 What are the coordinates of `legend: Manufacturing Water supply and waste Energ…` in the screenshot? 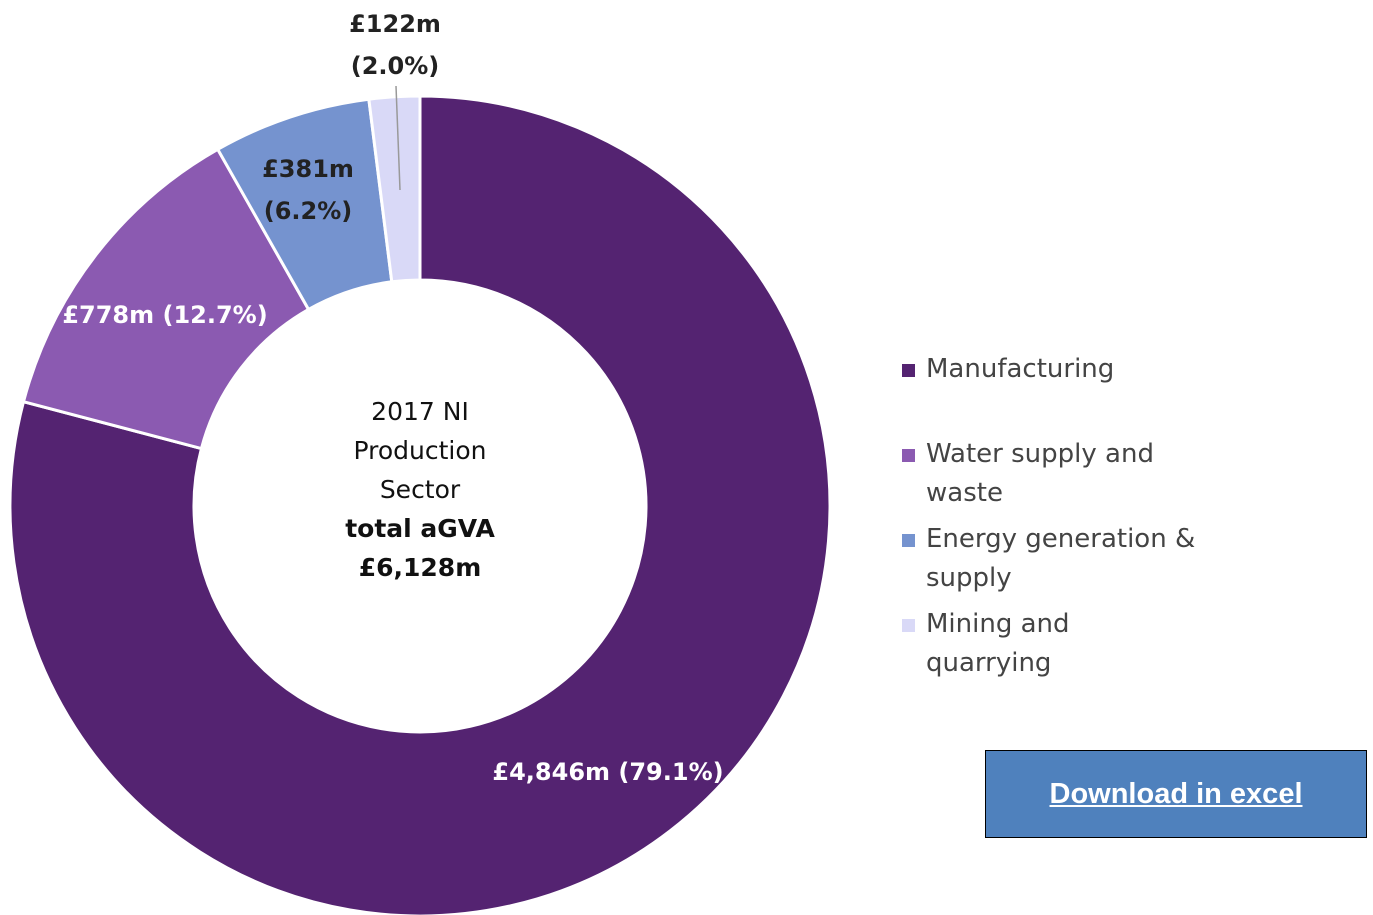 It's located at (1052, 520).